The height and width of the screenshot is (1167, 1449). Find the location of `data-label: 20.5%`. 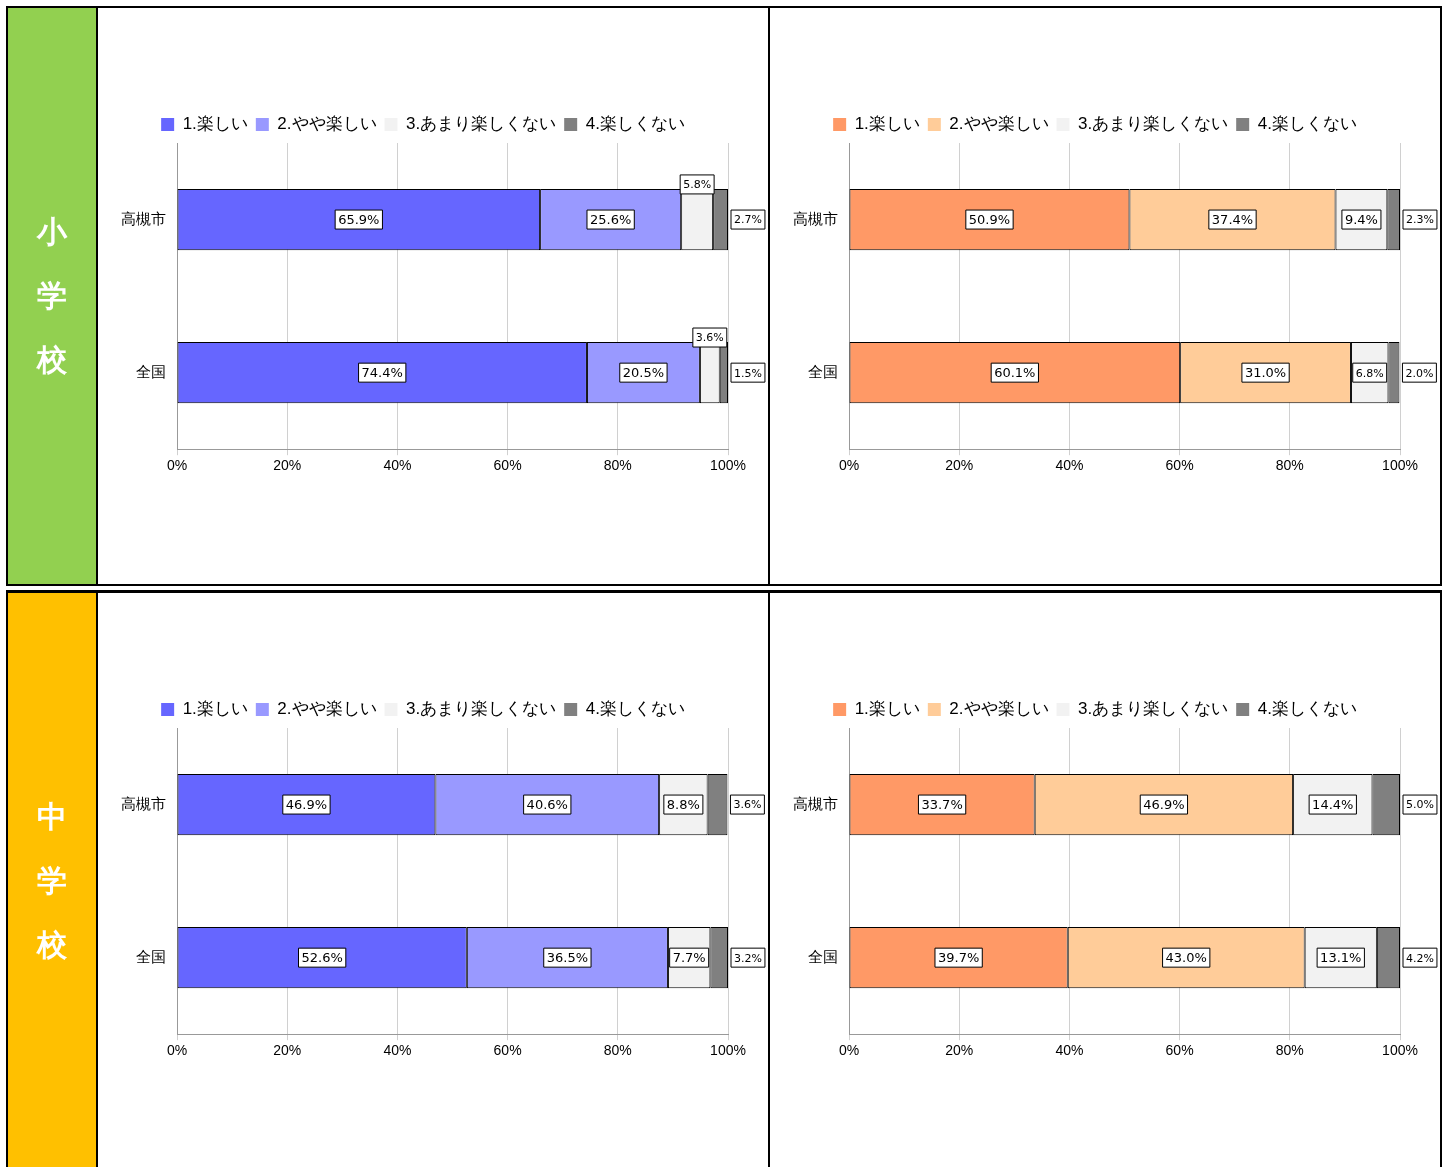

data-label: 20.5% is located at coordinates (643, 373).